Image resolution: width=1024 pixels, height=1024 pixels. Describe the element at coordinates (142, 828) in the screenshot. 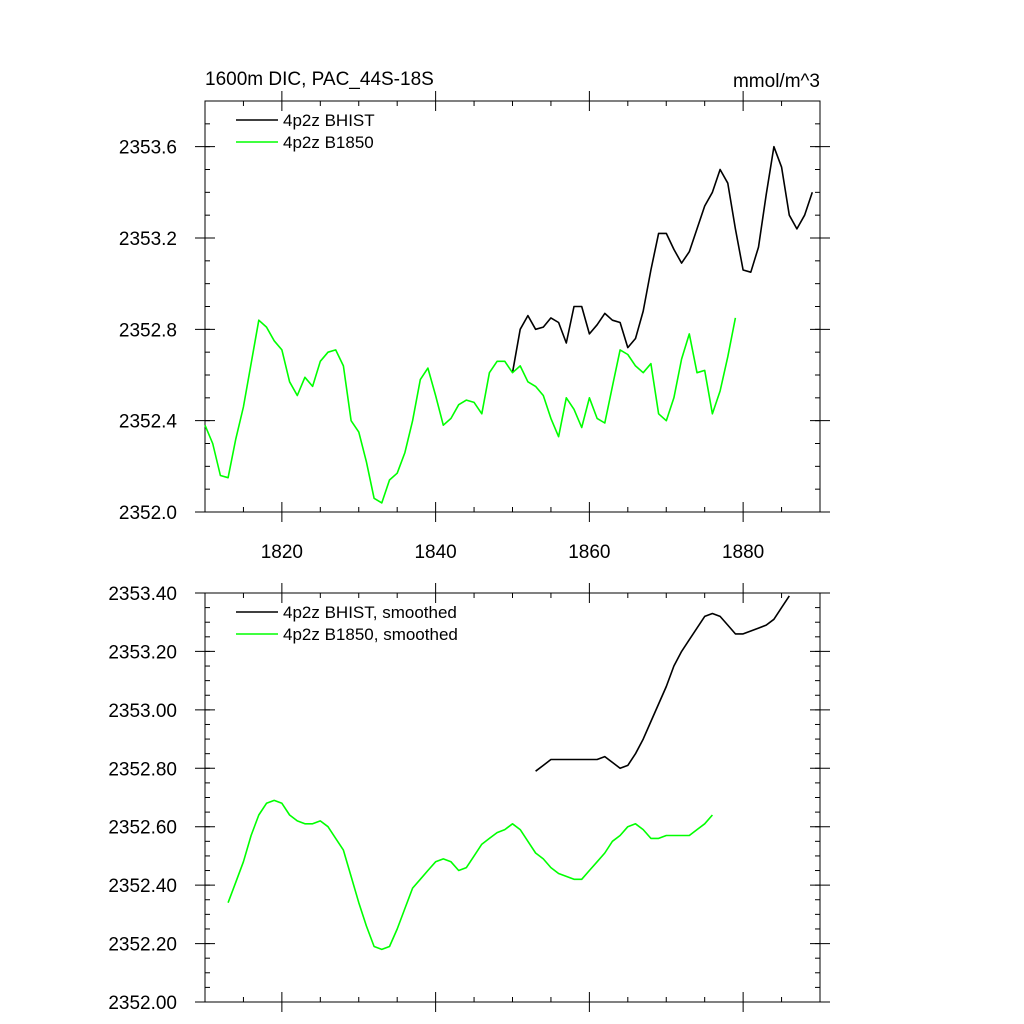

I see `y-tick-label: 2352.60` at that location.